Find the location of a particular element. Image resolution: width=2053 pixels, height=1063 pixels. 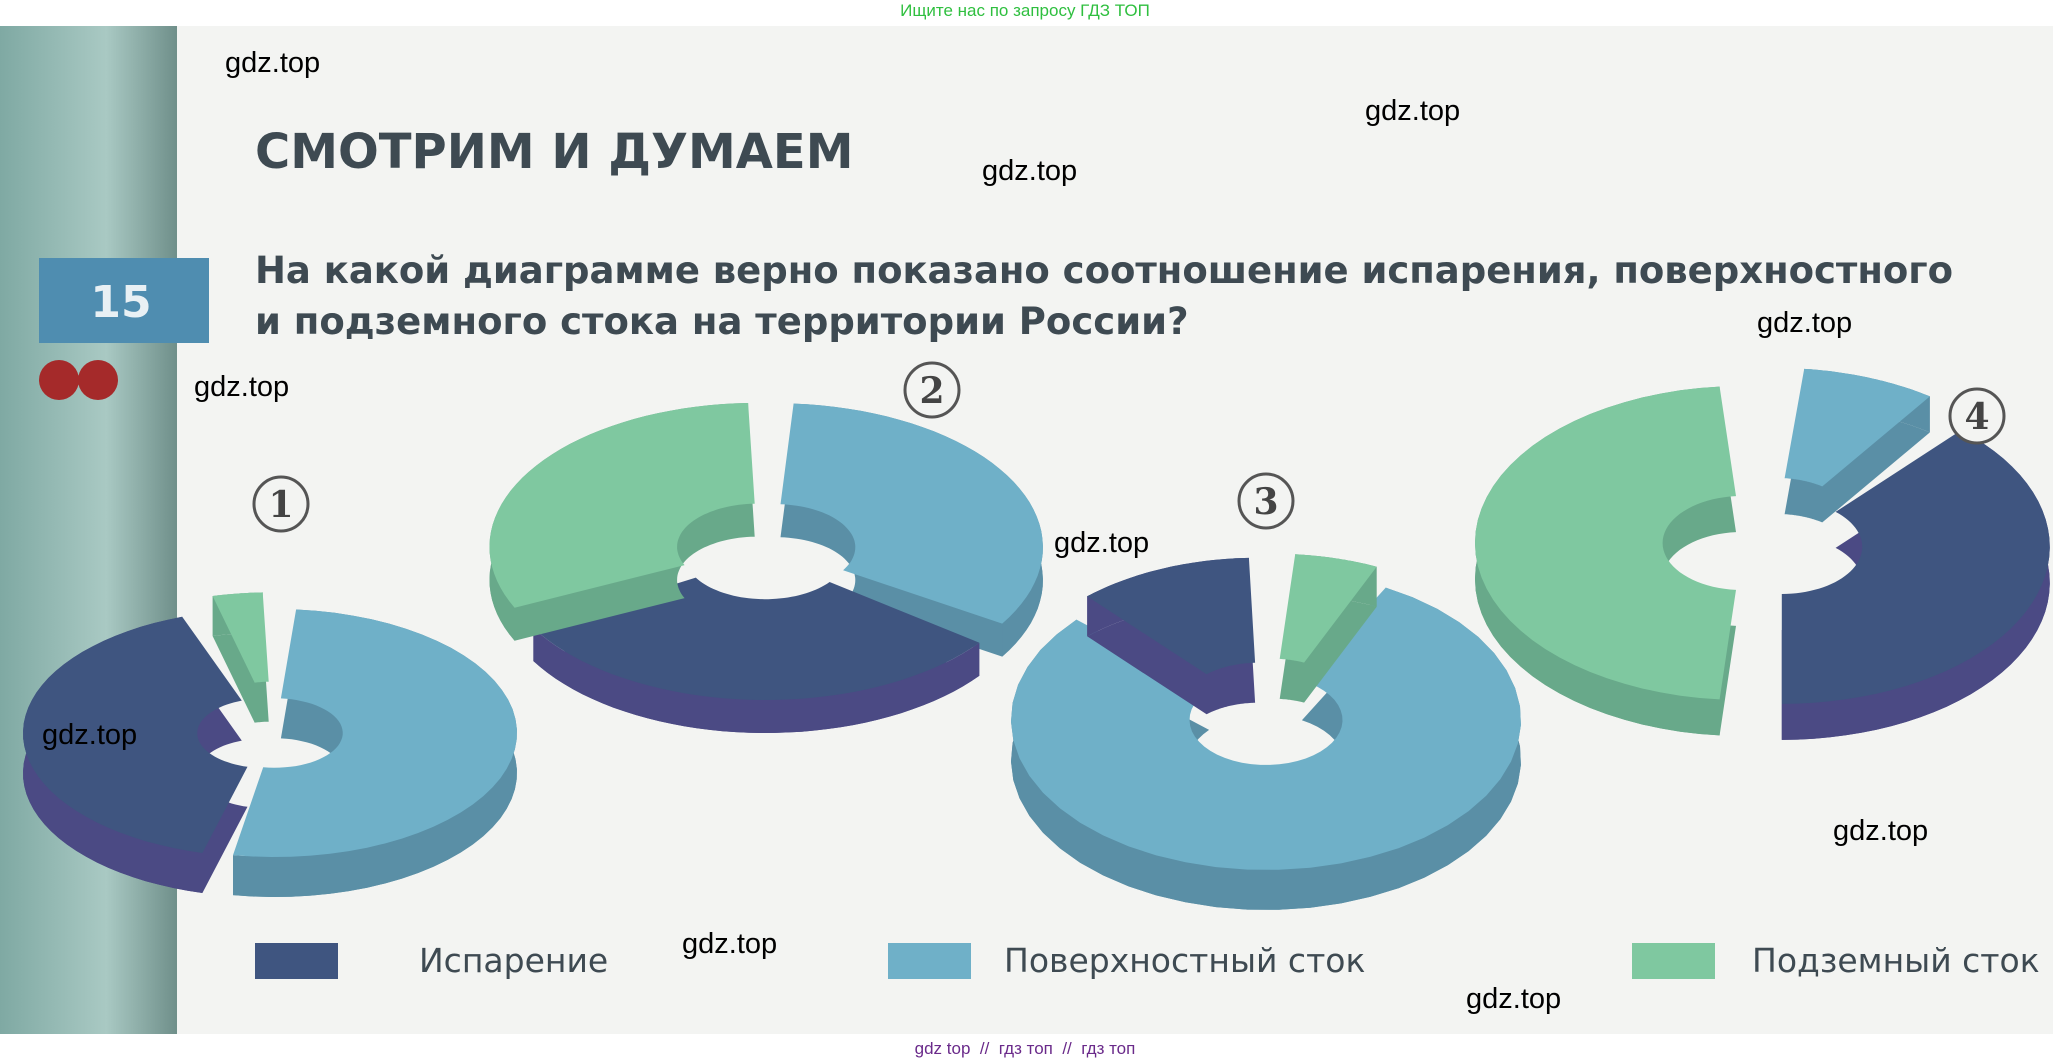

section-title: СМОТРИМ И ДУМАЕМ is located at coordinates (554, 152).